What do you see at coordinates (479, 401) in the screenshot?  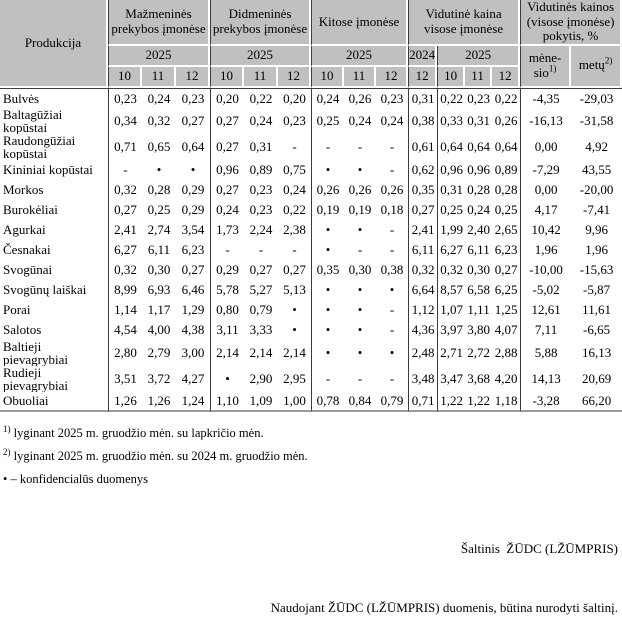 I see `value-cell: 1,22` at bounding box center [479, 401].